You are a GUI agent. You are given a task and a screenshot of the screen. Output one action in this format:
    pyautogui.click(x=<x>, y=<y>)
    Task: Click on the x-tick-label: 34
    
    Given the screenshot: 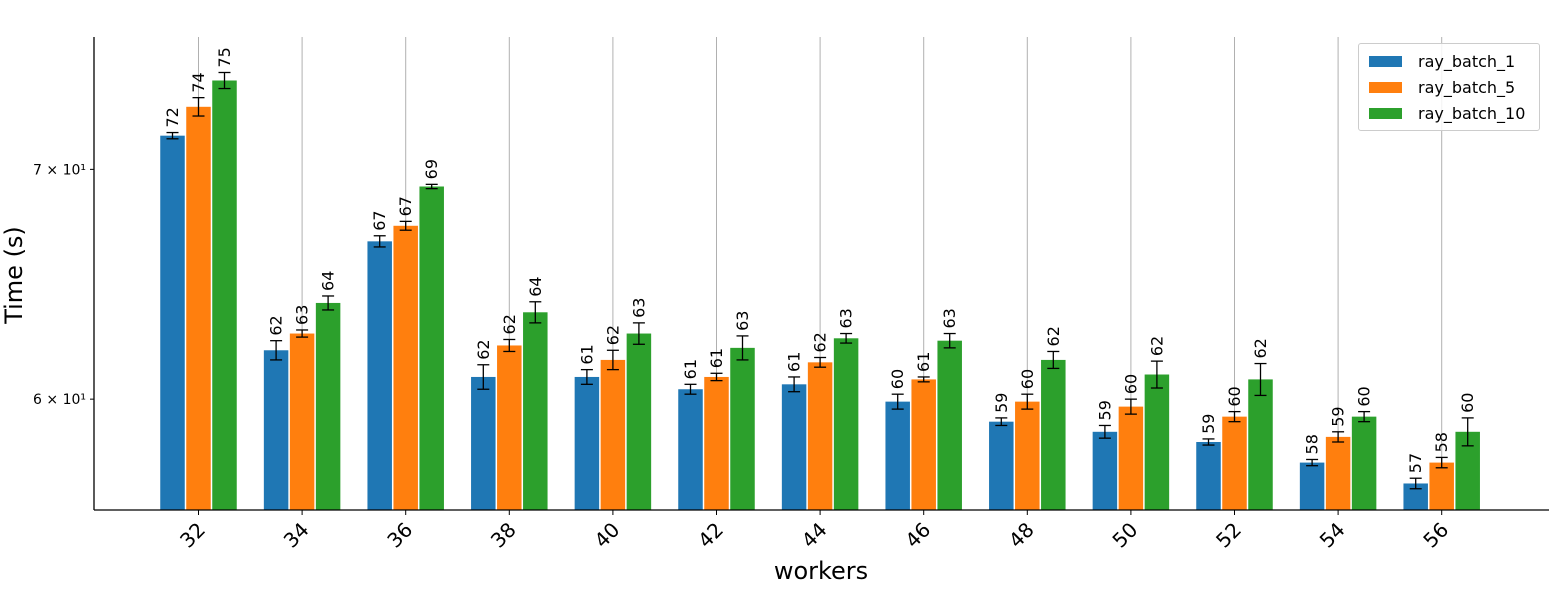 What is the action you would take?
    pyautogui.click(x=296, y=535)
    